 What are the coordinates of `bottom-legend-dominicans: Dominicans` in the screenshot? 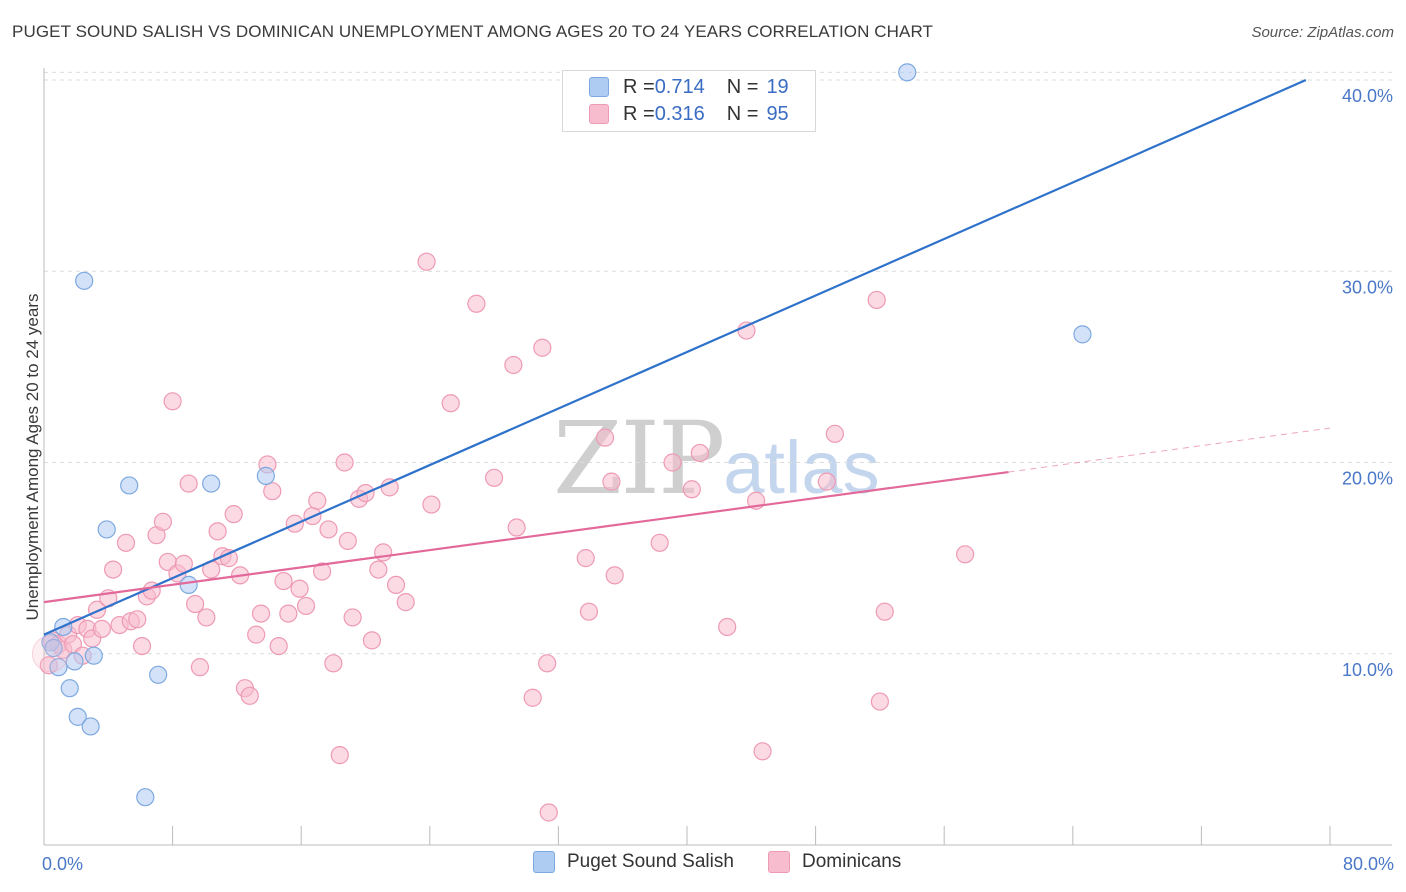 It's located at (834, 862).